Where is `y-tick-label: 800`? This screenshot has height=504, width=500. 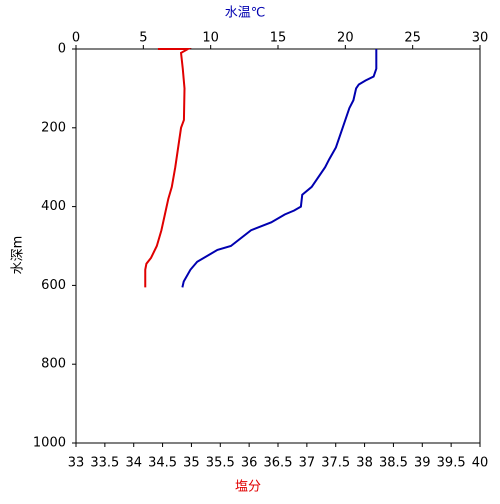
y-tick-label: 800 is located at coordinates (53, 364).